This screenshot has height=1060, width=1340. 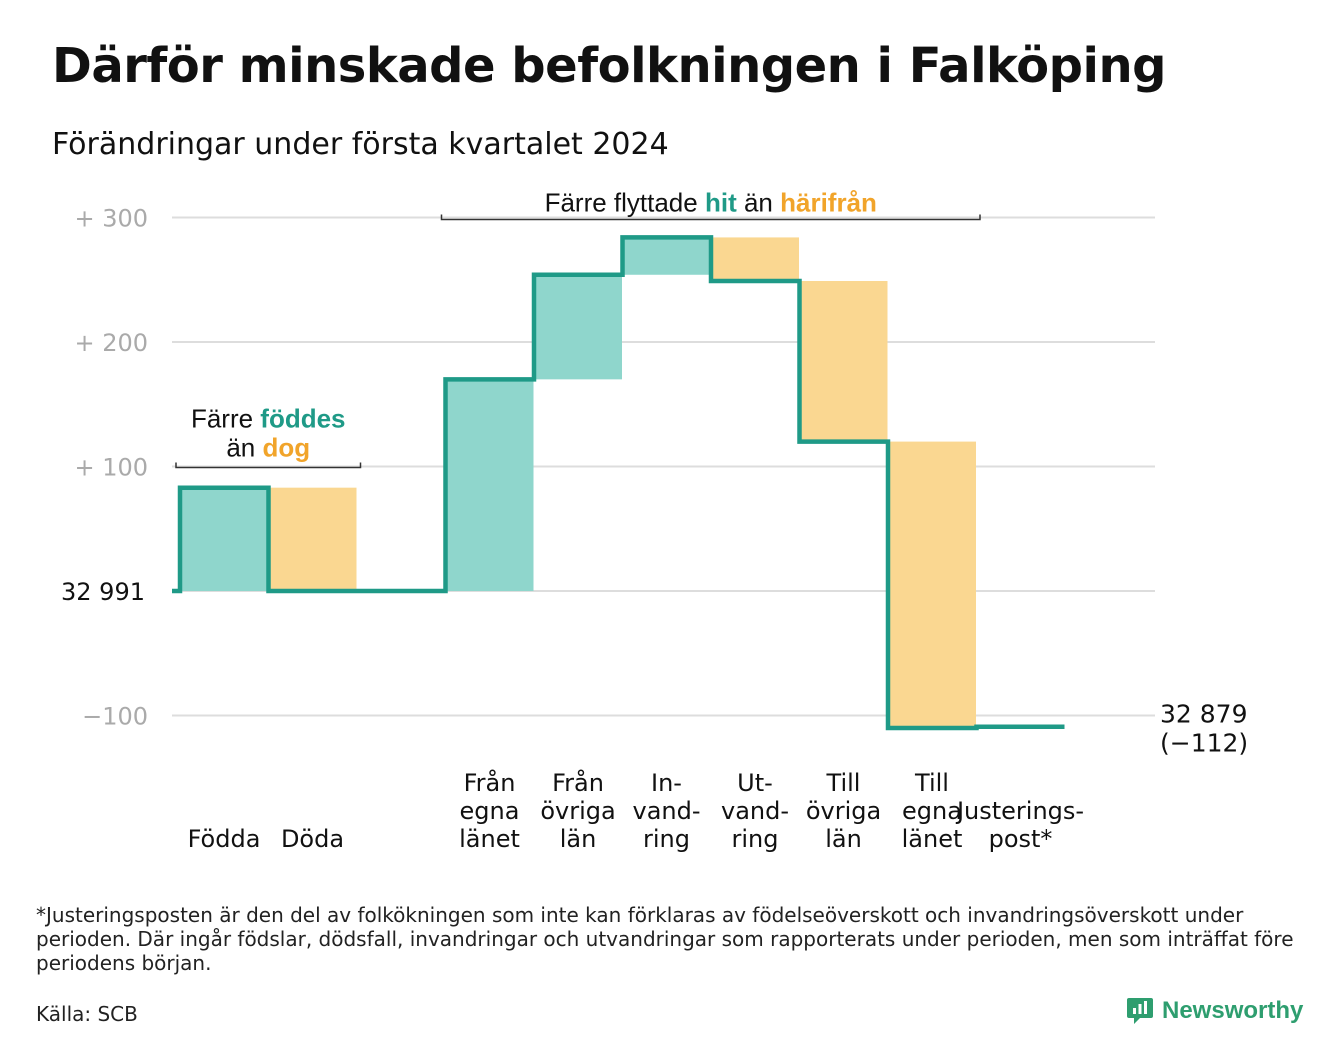 What do you see at coordinates (115, 717) in the screenshot?
I see `y-tick-label: −100` at bounding box center [115, 717].